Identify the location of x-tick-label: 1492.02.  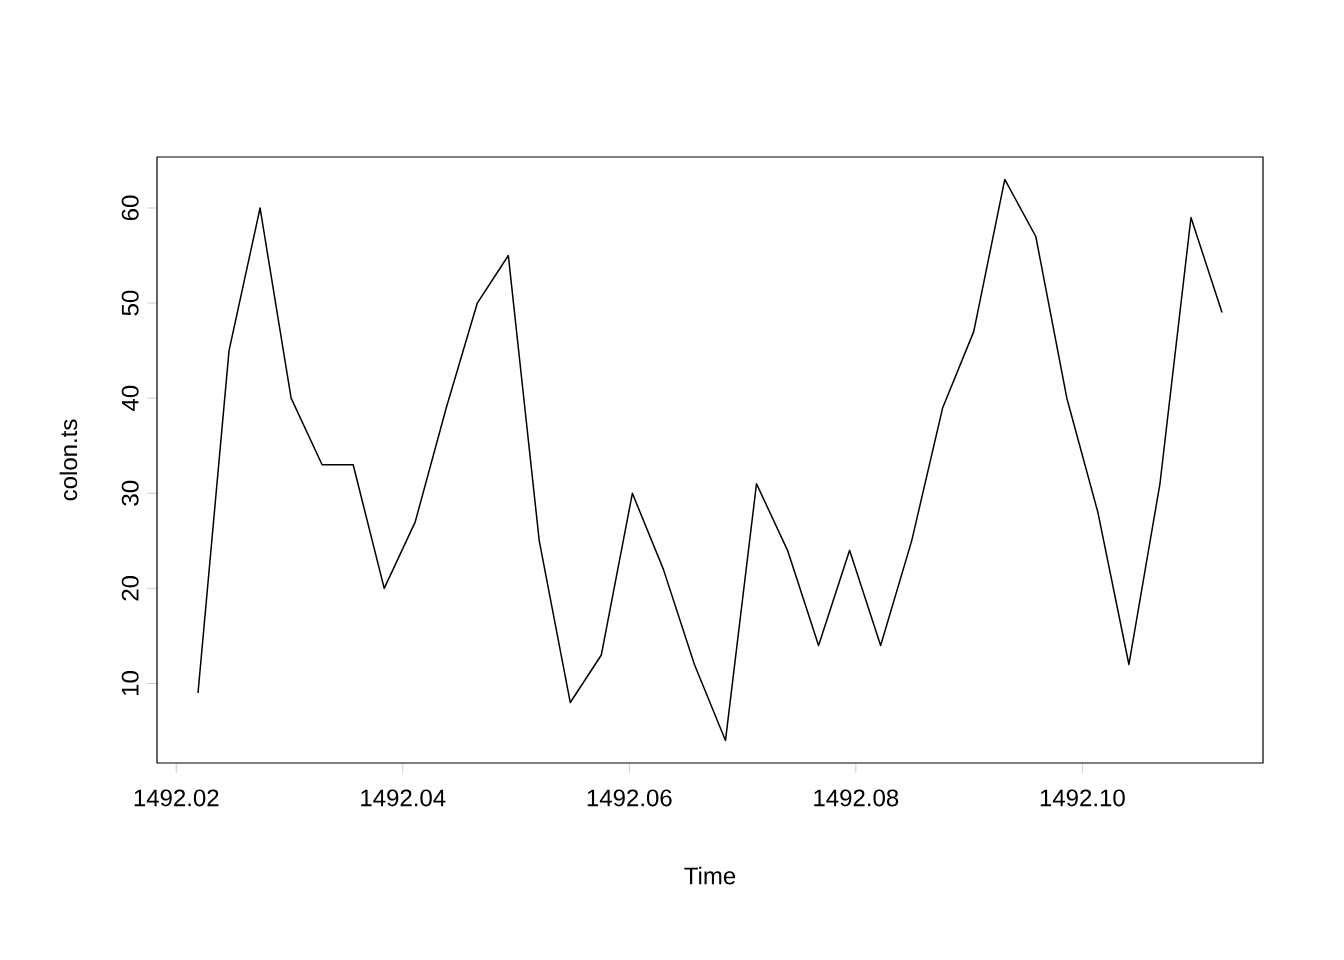
(176, 798).